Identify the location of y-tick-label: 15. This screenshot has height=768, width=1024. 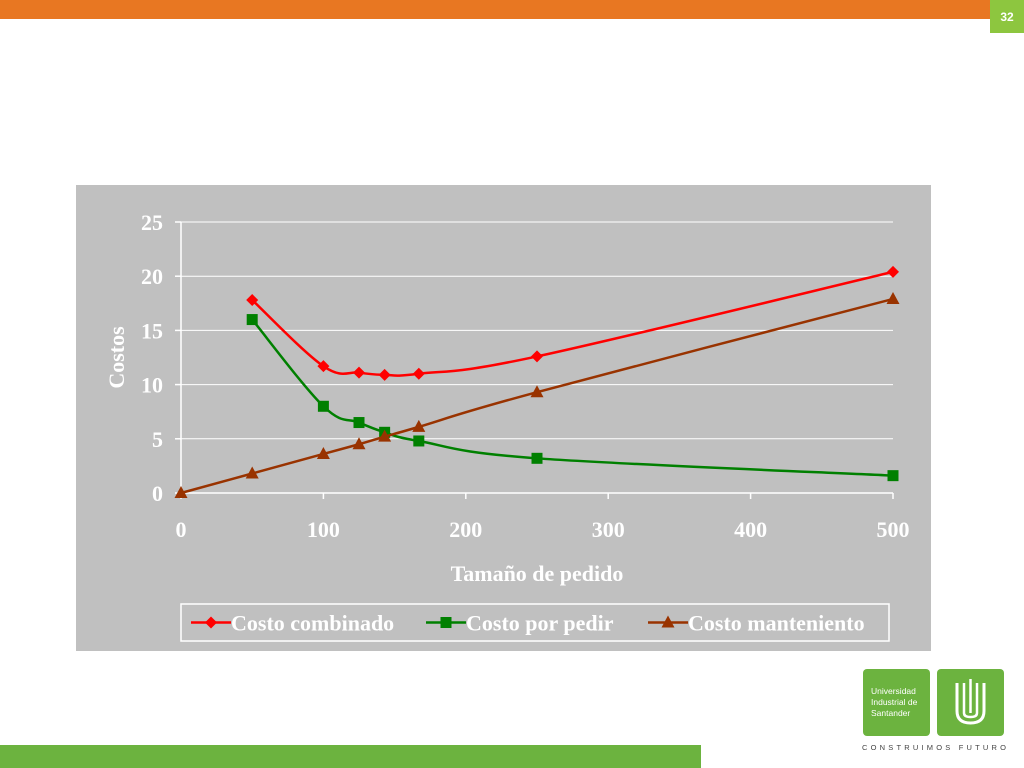
(152, 330).